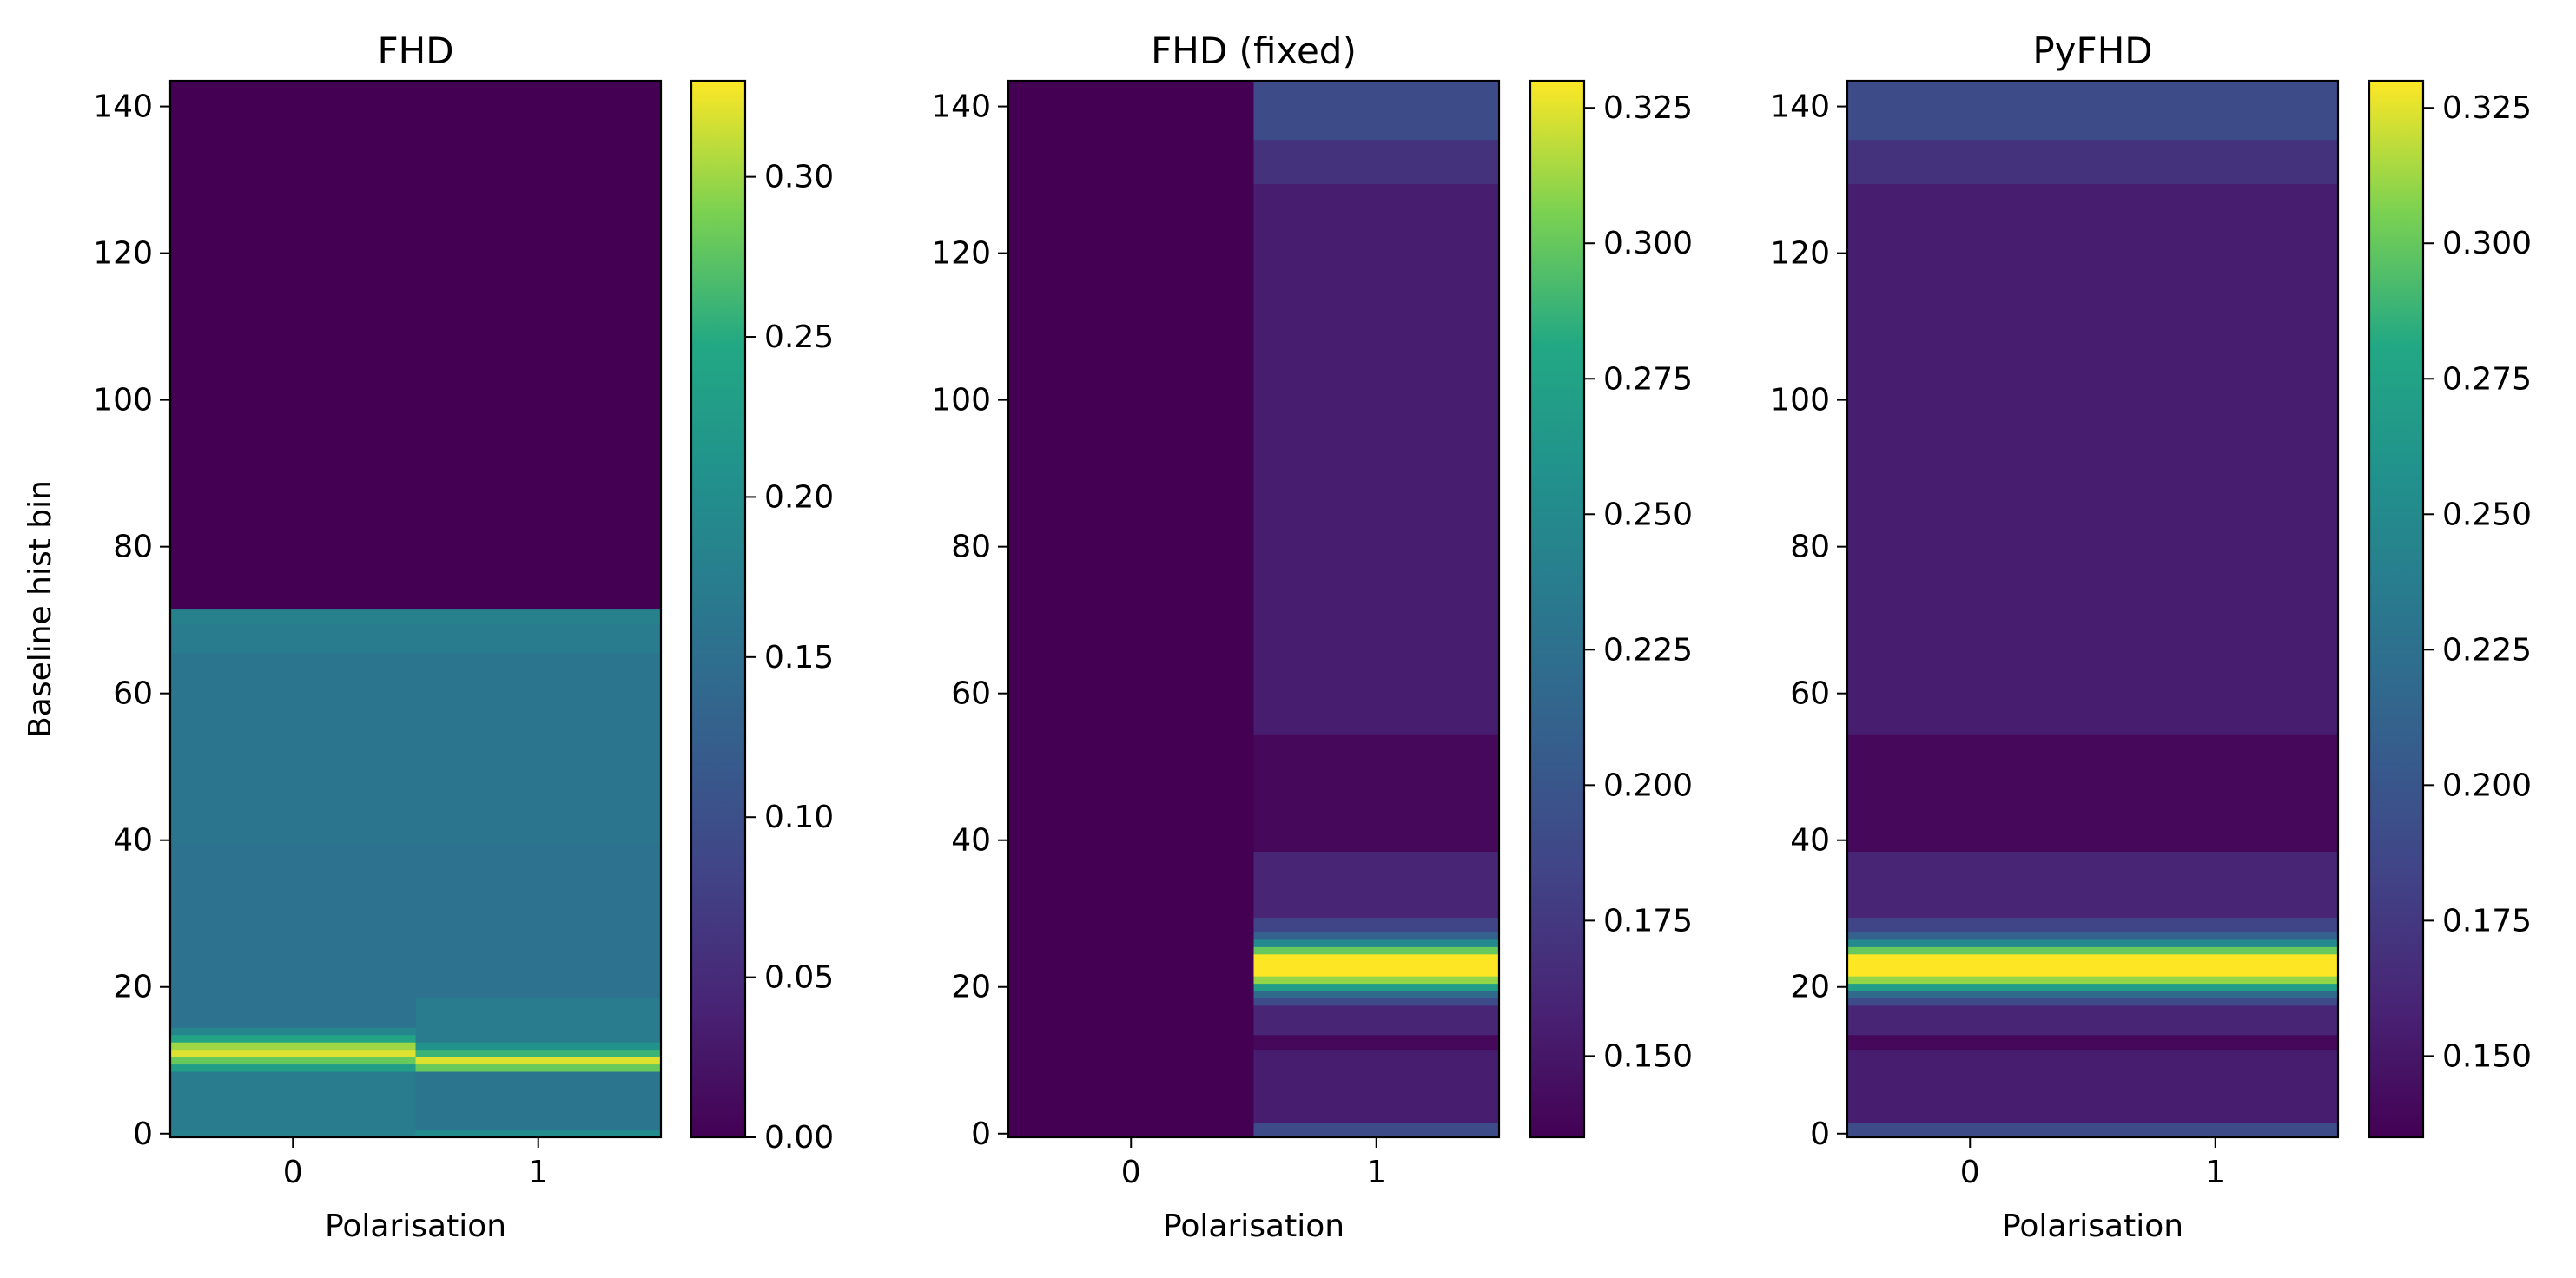  I want to click on colorbar-tick-label: 0.15, so click(799, 658).